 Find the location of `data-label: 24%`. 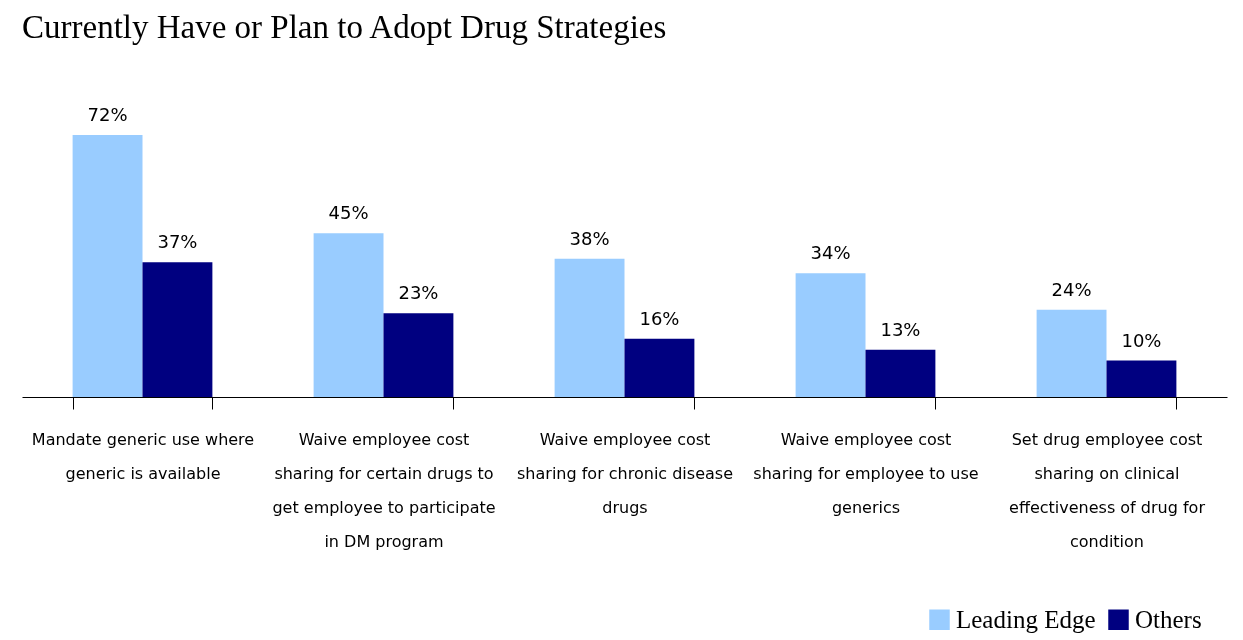

data-label: 24% is located at coordinates (1071, 289).